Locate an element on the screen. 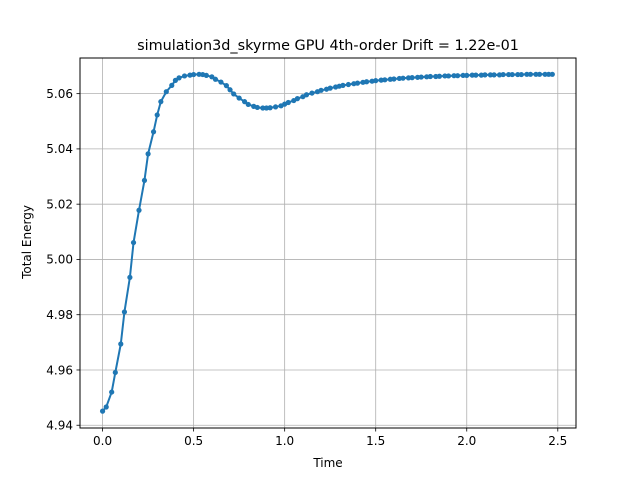 The width and height of the screenshot is (640, 485). x-tick-label: 2.5 is located at coordinates (557, 441).